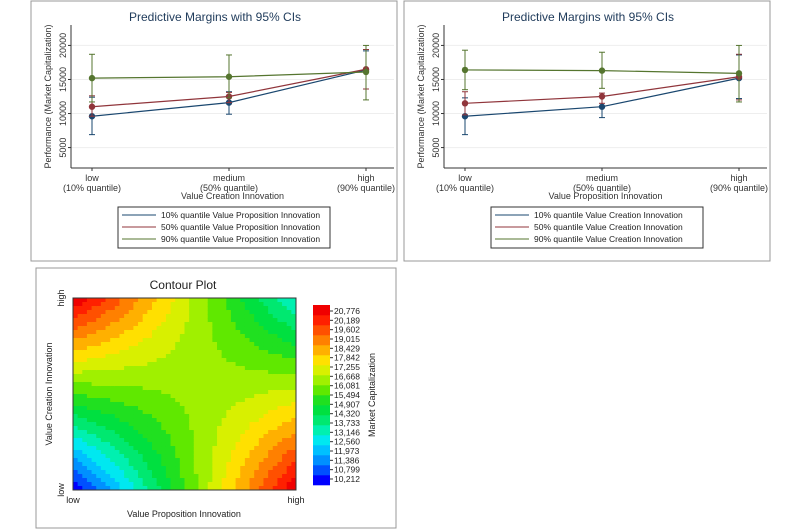 This screenshot has height=530, width=800. What do you see at coordinates (229, 178) in the screenshot?
I see `x-tick-label: medium` at bounding box center [229, 178].